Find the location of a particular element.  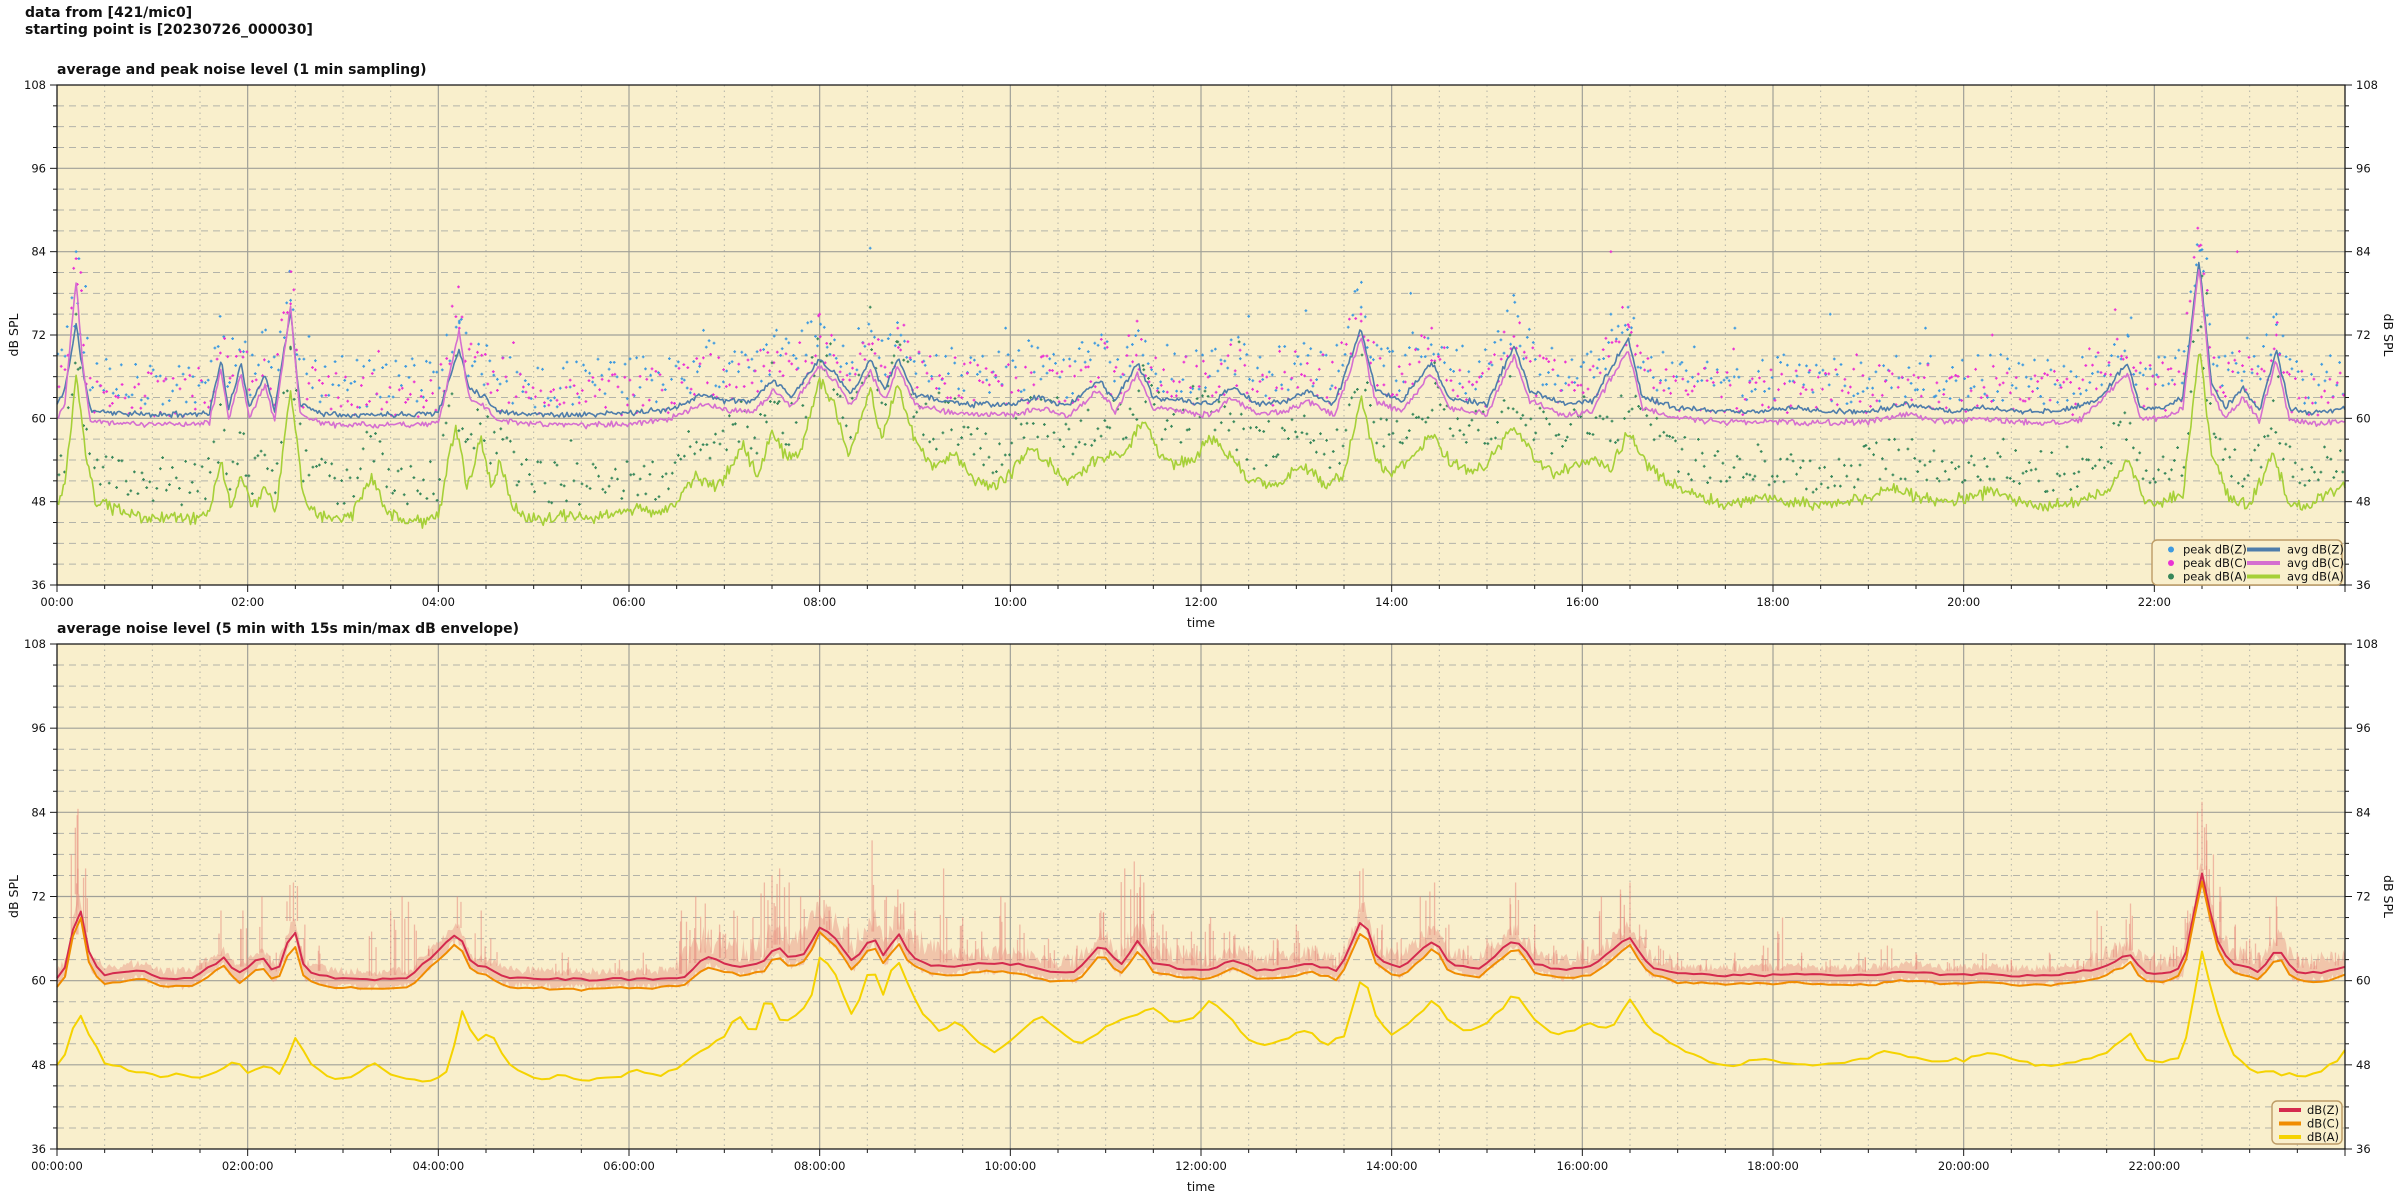

svg-text: 00:00 is located at coordinates (56, 602).